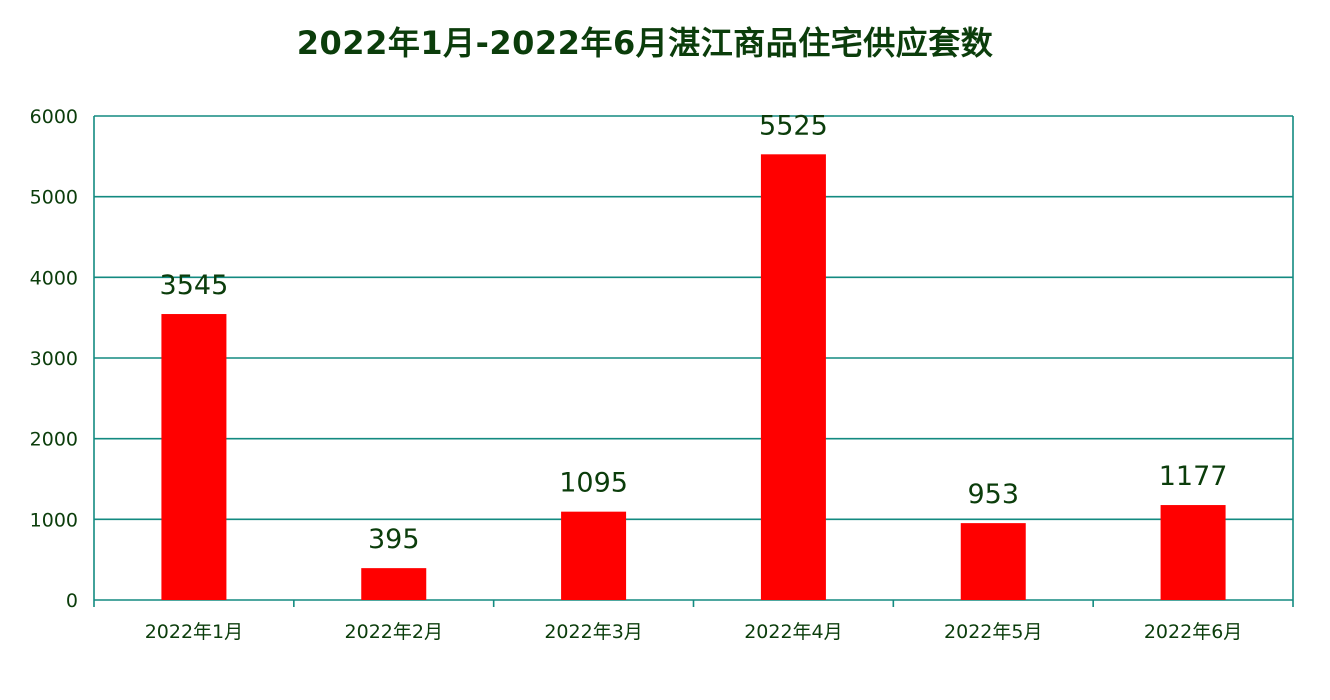  Describe the element at coordinates (394, 632) in the screenshot. I see `x-tick-label-2: 2022年2月` at that location.